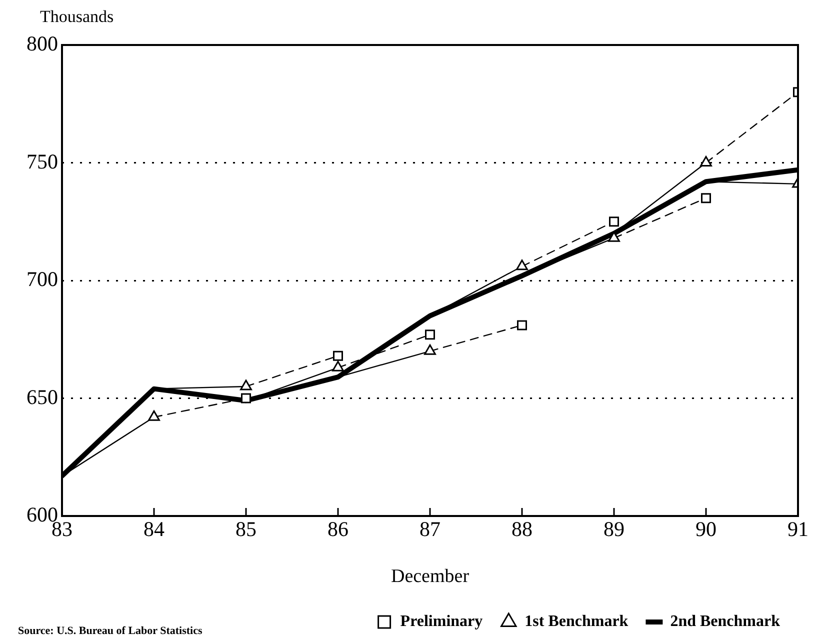  What do you see at coordinates (430, 529) in the screenshot?
I see `x-tick-label: 87` at bounding box center [430, 529].